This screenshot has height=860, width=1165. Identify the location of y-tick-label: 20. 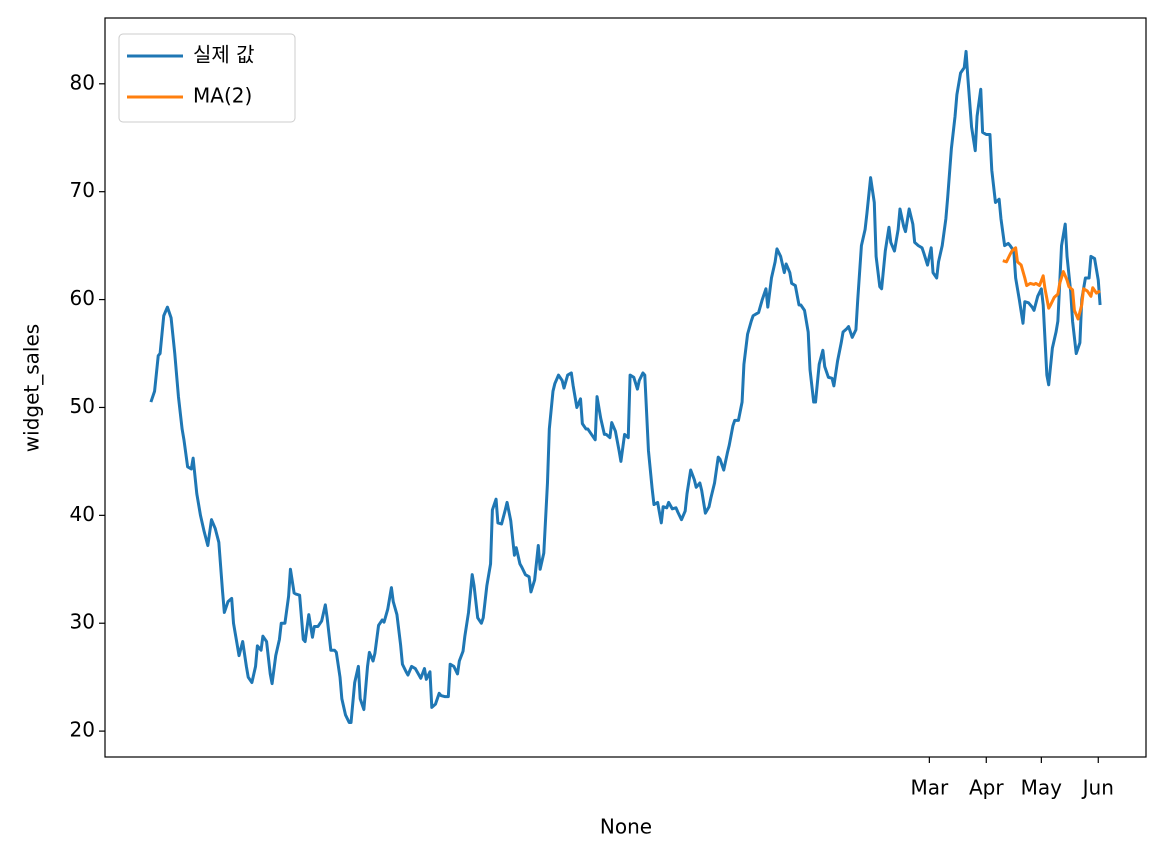
(82, 730).